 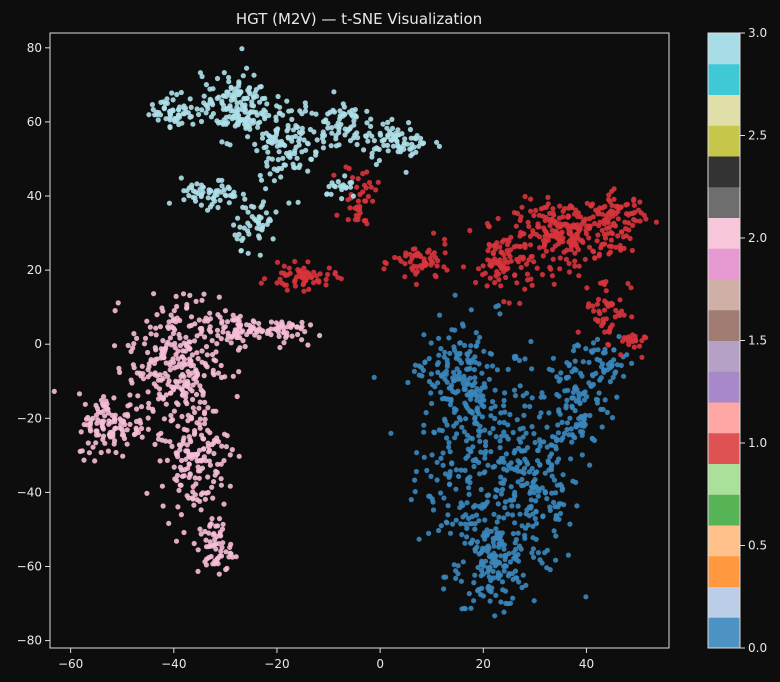 What do you see at coordinates (483, 664) in the screenshot?
I see `x-tick-label: 20` at bounding box center [483, 664].